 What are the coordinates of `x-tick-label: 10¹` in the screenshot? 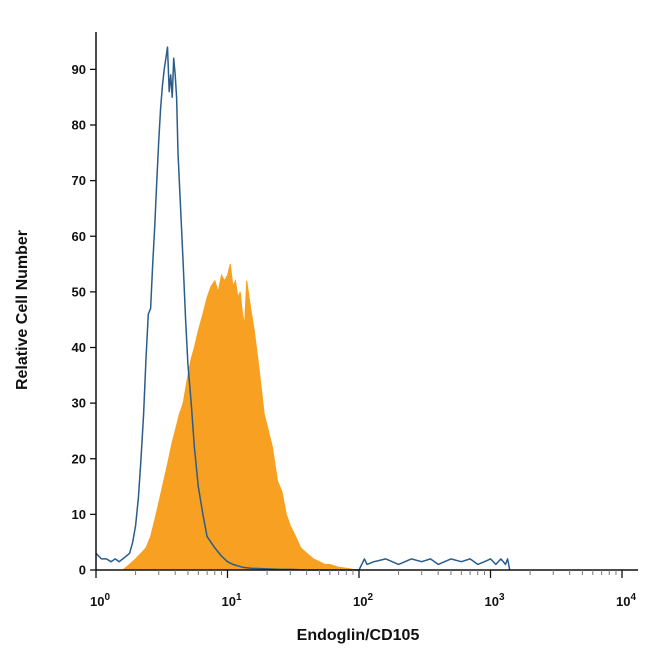 It's located at (231, 600).